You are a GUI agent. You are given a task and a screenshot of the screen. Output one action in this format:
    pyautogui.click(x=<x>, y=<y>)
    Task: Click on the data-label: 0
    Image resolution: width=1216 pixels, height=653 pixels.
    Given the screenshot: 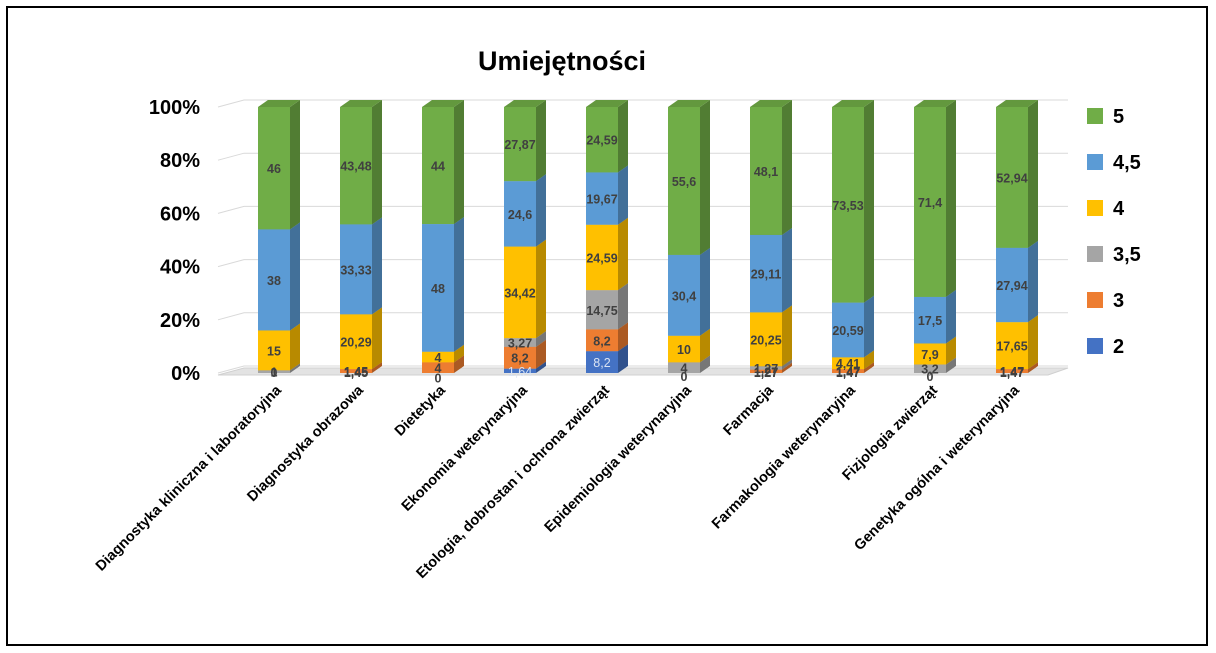 What is the action you would take?
    pyautogui.click(x=274, y=373)
    